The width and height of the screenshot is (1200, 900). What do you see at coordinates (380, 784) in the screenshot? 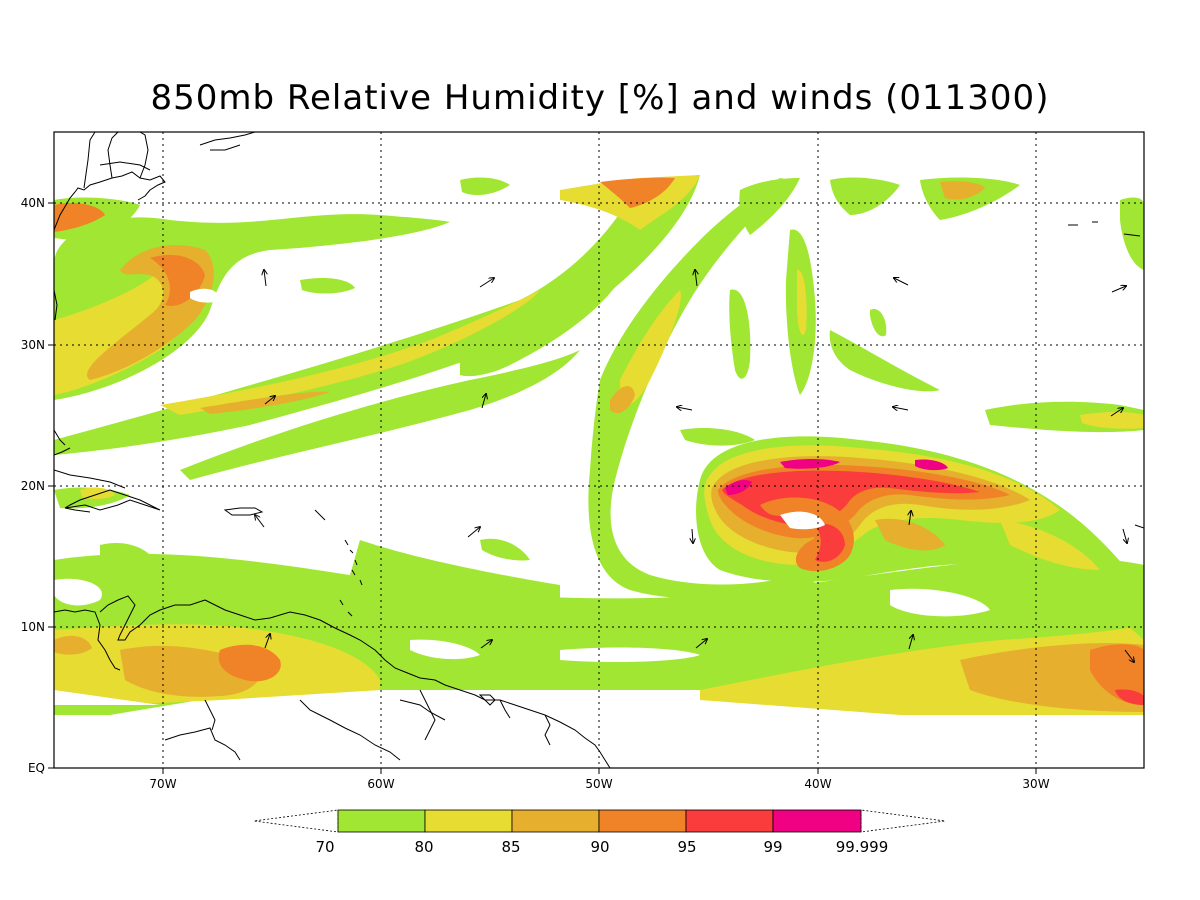
I see `x-tick-label: 60W` at bounding box center [380, 784].